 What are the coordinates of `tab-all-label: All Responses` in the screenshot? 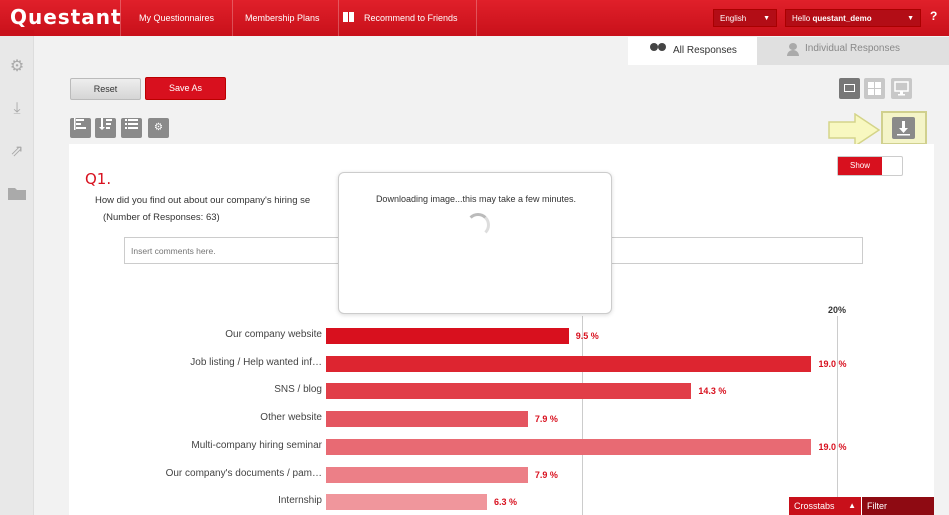 It's located at (705, 50).